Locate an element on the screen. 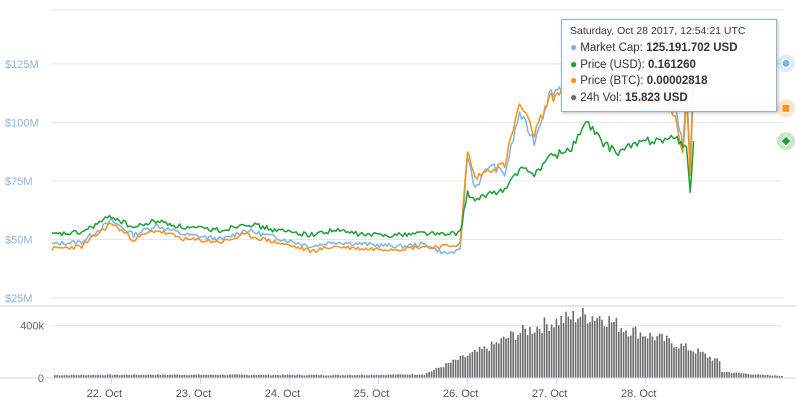  x-tick-label: 22. Oct is located at coordinates (104, 394).